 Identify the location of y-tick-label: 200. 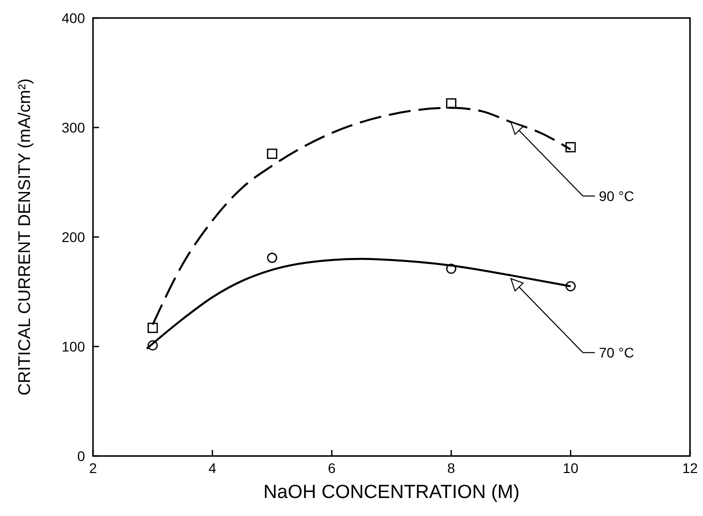
(74, 237).